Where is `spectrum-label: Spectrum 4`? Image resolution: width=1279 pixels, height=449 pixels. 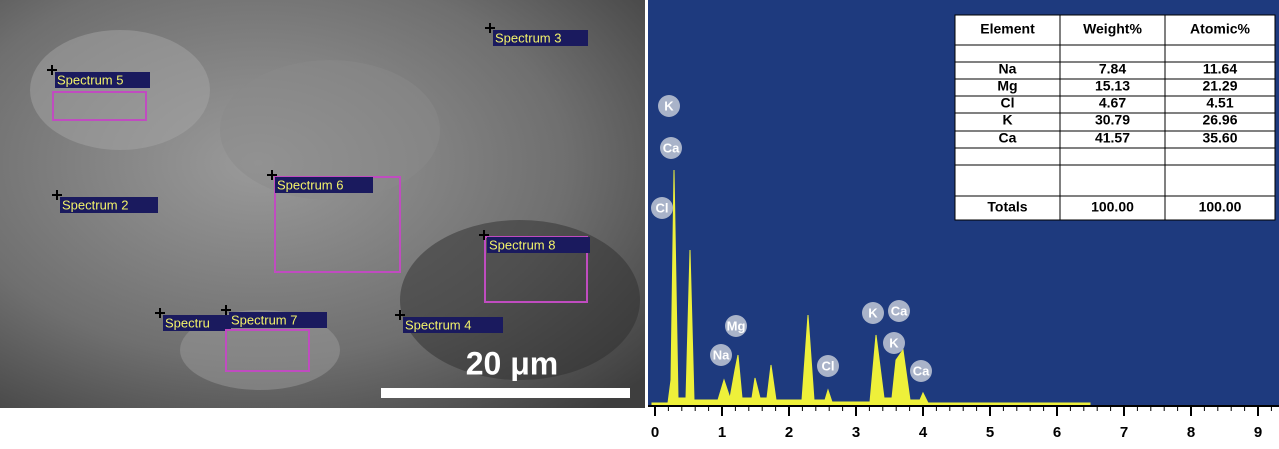
spectrum-label: Spectrum 4 is located at coordinates (438, 324).